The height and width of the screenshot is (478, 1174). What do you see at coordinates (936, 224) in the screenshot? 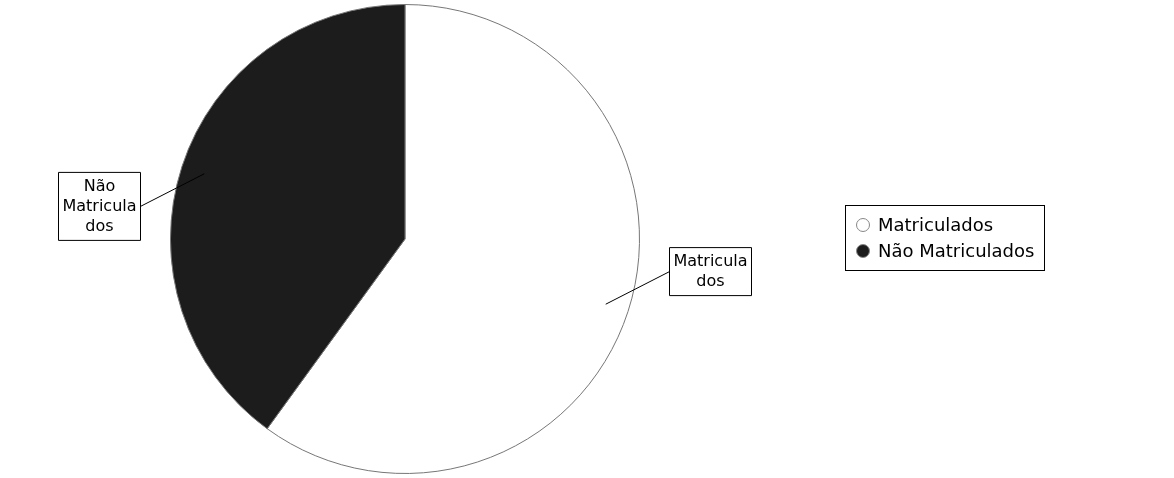
I see `category-label: Matriculados` at bounding box center [936, 224].